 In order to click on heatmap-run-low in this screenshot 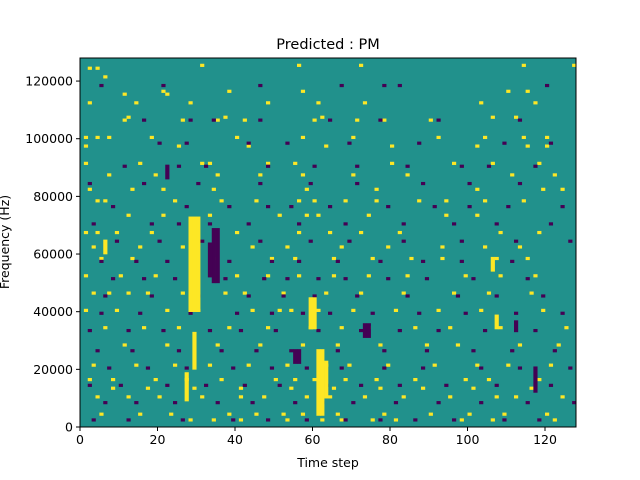, I will do `click(368, 330)`.